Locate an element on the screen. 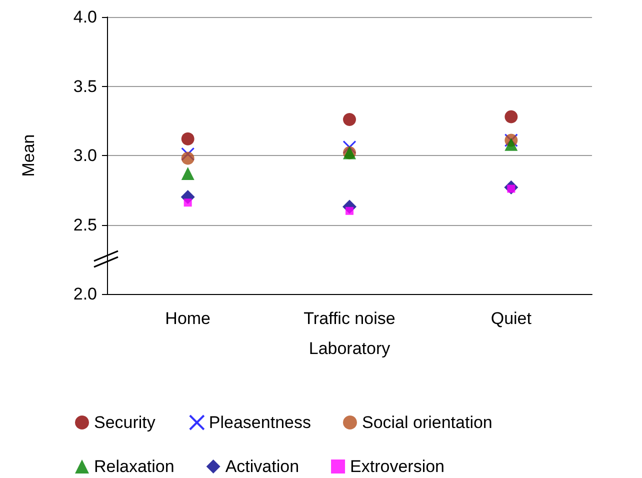  legend-label: Security is located at coordinates (125, 422).